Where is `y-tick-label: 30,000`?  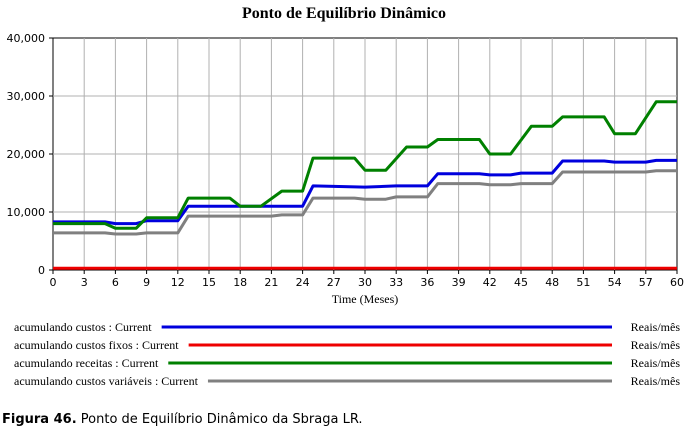
y-tick-label: 30,000 is located at coordinates (26, 96).